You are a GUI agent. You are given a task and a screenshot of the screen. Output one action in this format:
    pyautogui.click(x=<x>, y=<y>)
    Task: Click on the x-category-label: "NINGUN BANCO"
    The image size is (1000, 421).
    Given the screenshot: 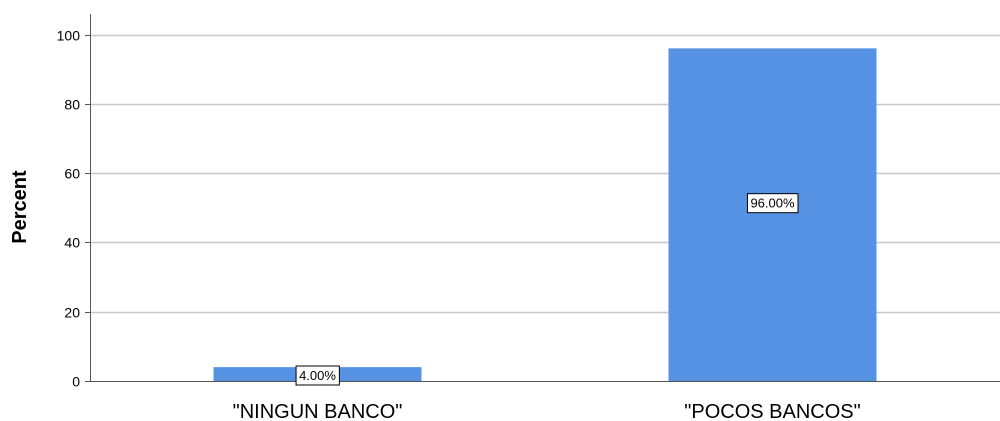 What is the action you would take?
    pyautogui.click(x=318, y=411)
    